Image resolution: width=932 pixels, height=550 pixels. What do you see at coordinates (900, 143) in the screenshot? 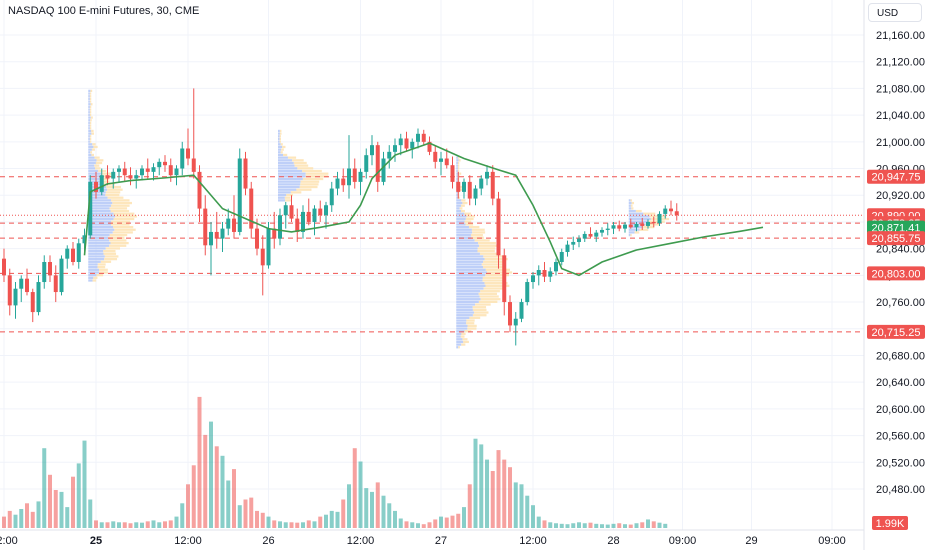
I see `price-tick-label: 21,000.00` at bounding box center [900, 143].